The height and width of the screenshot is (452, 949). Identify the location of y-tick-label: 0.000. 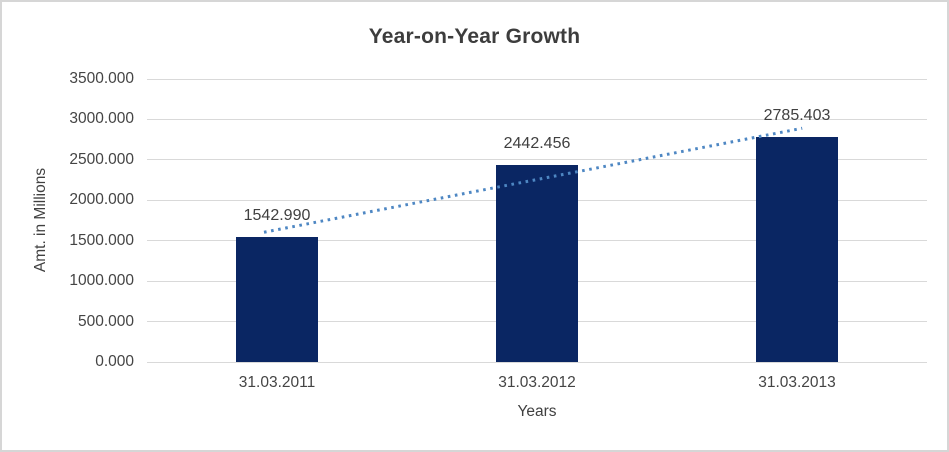
(114, 361).